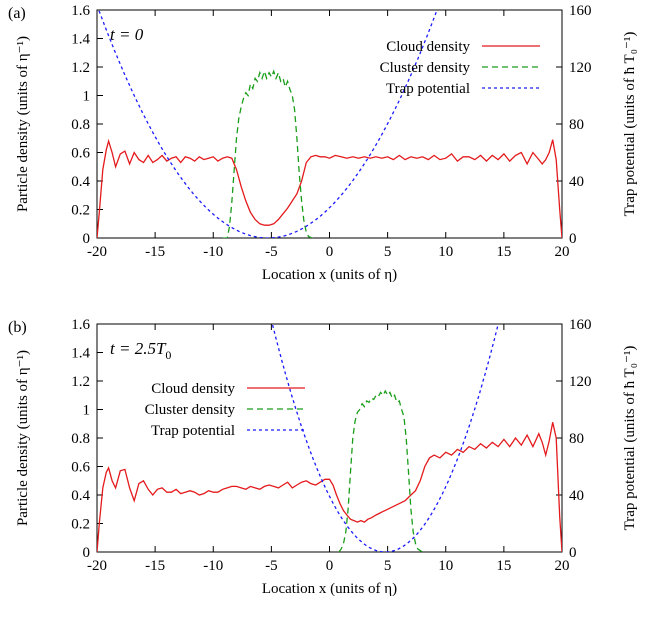  Describe the element at coordinates (87, 239) in the screenshot. I see `panel-a-ytick-label: 0` at that location.